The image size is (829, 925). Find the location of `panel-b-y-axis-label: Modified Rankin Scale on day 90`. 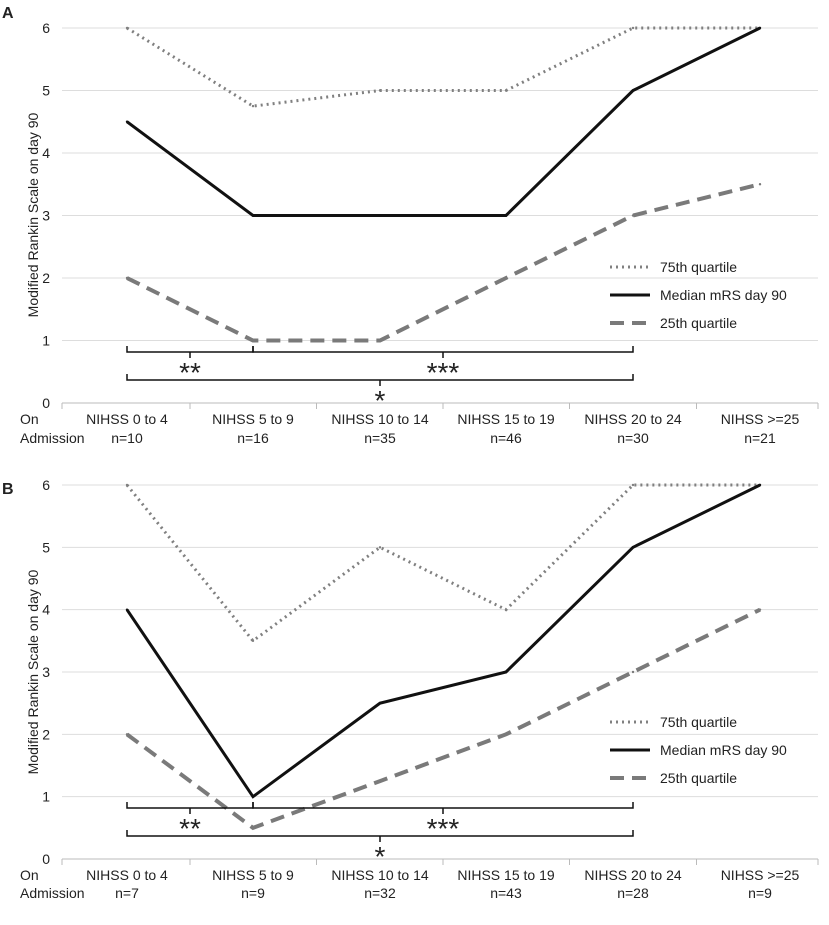

panel-b-y-axis-label: Modified Rankin Scale on day 90 is located at coordinates (33, 671).